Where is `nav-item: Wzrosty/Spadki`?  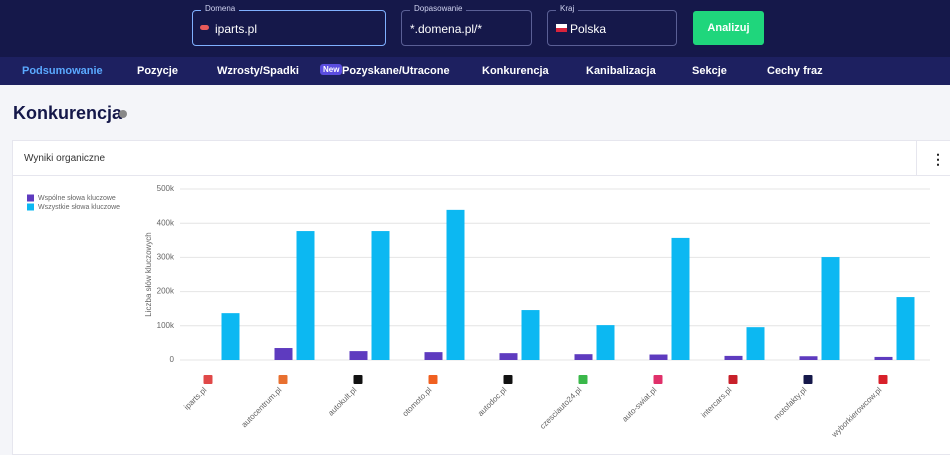 nav-item: Wzrosty/Spadki is located at coordinates (258, 71).